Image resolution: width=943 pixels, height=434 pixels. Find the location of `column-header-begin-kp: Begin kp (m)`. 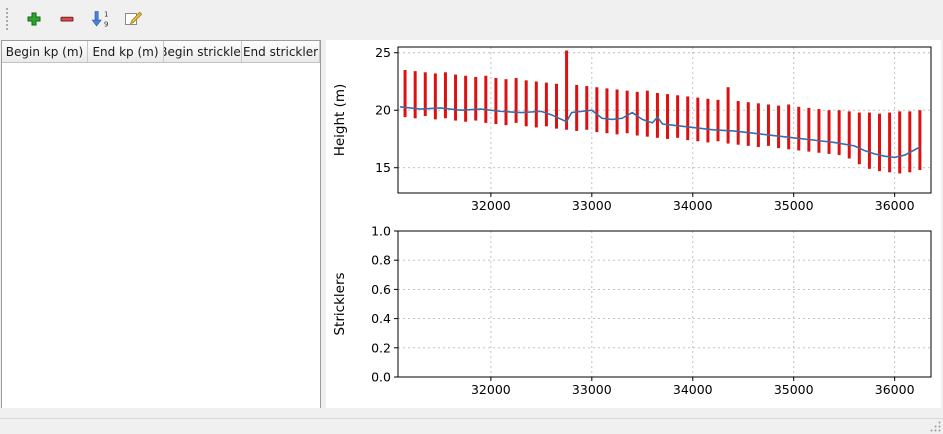

column-header-begin-kp: Begin kp (m) is located at coordinates (45, 51).